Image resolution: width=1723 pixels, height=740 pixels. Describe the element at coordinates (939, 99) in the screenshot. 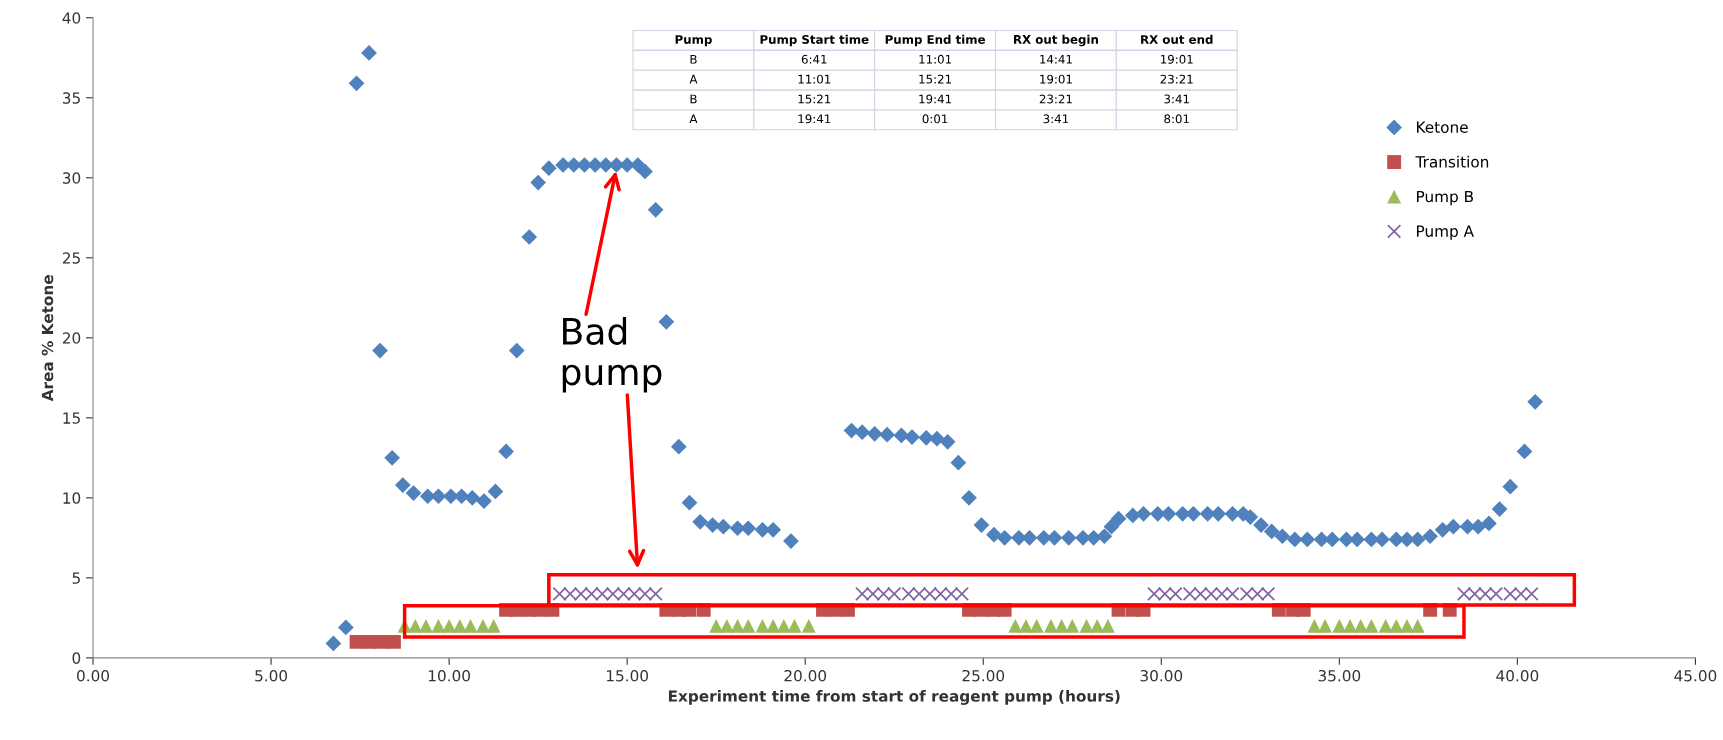

I see `text: B 15:21 19:41 23:21 3:41` at that location.